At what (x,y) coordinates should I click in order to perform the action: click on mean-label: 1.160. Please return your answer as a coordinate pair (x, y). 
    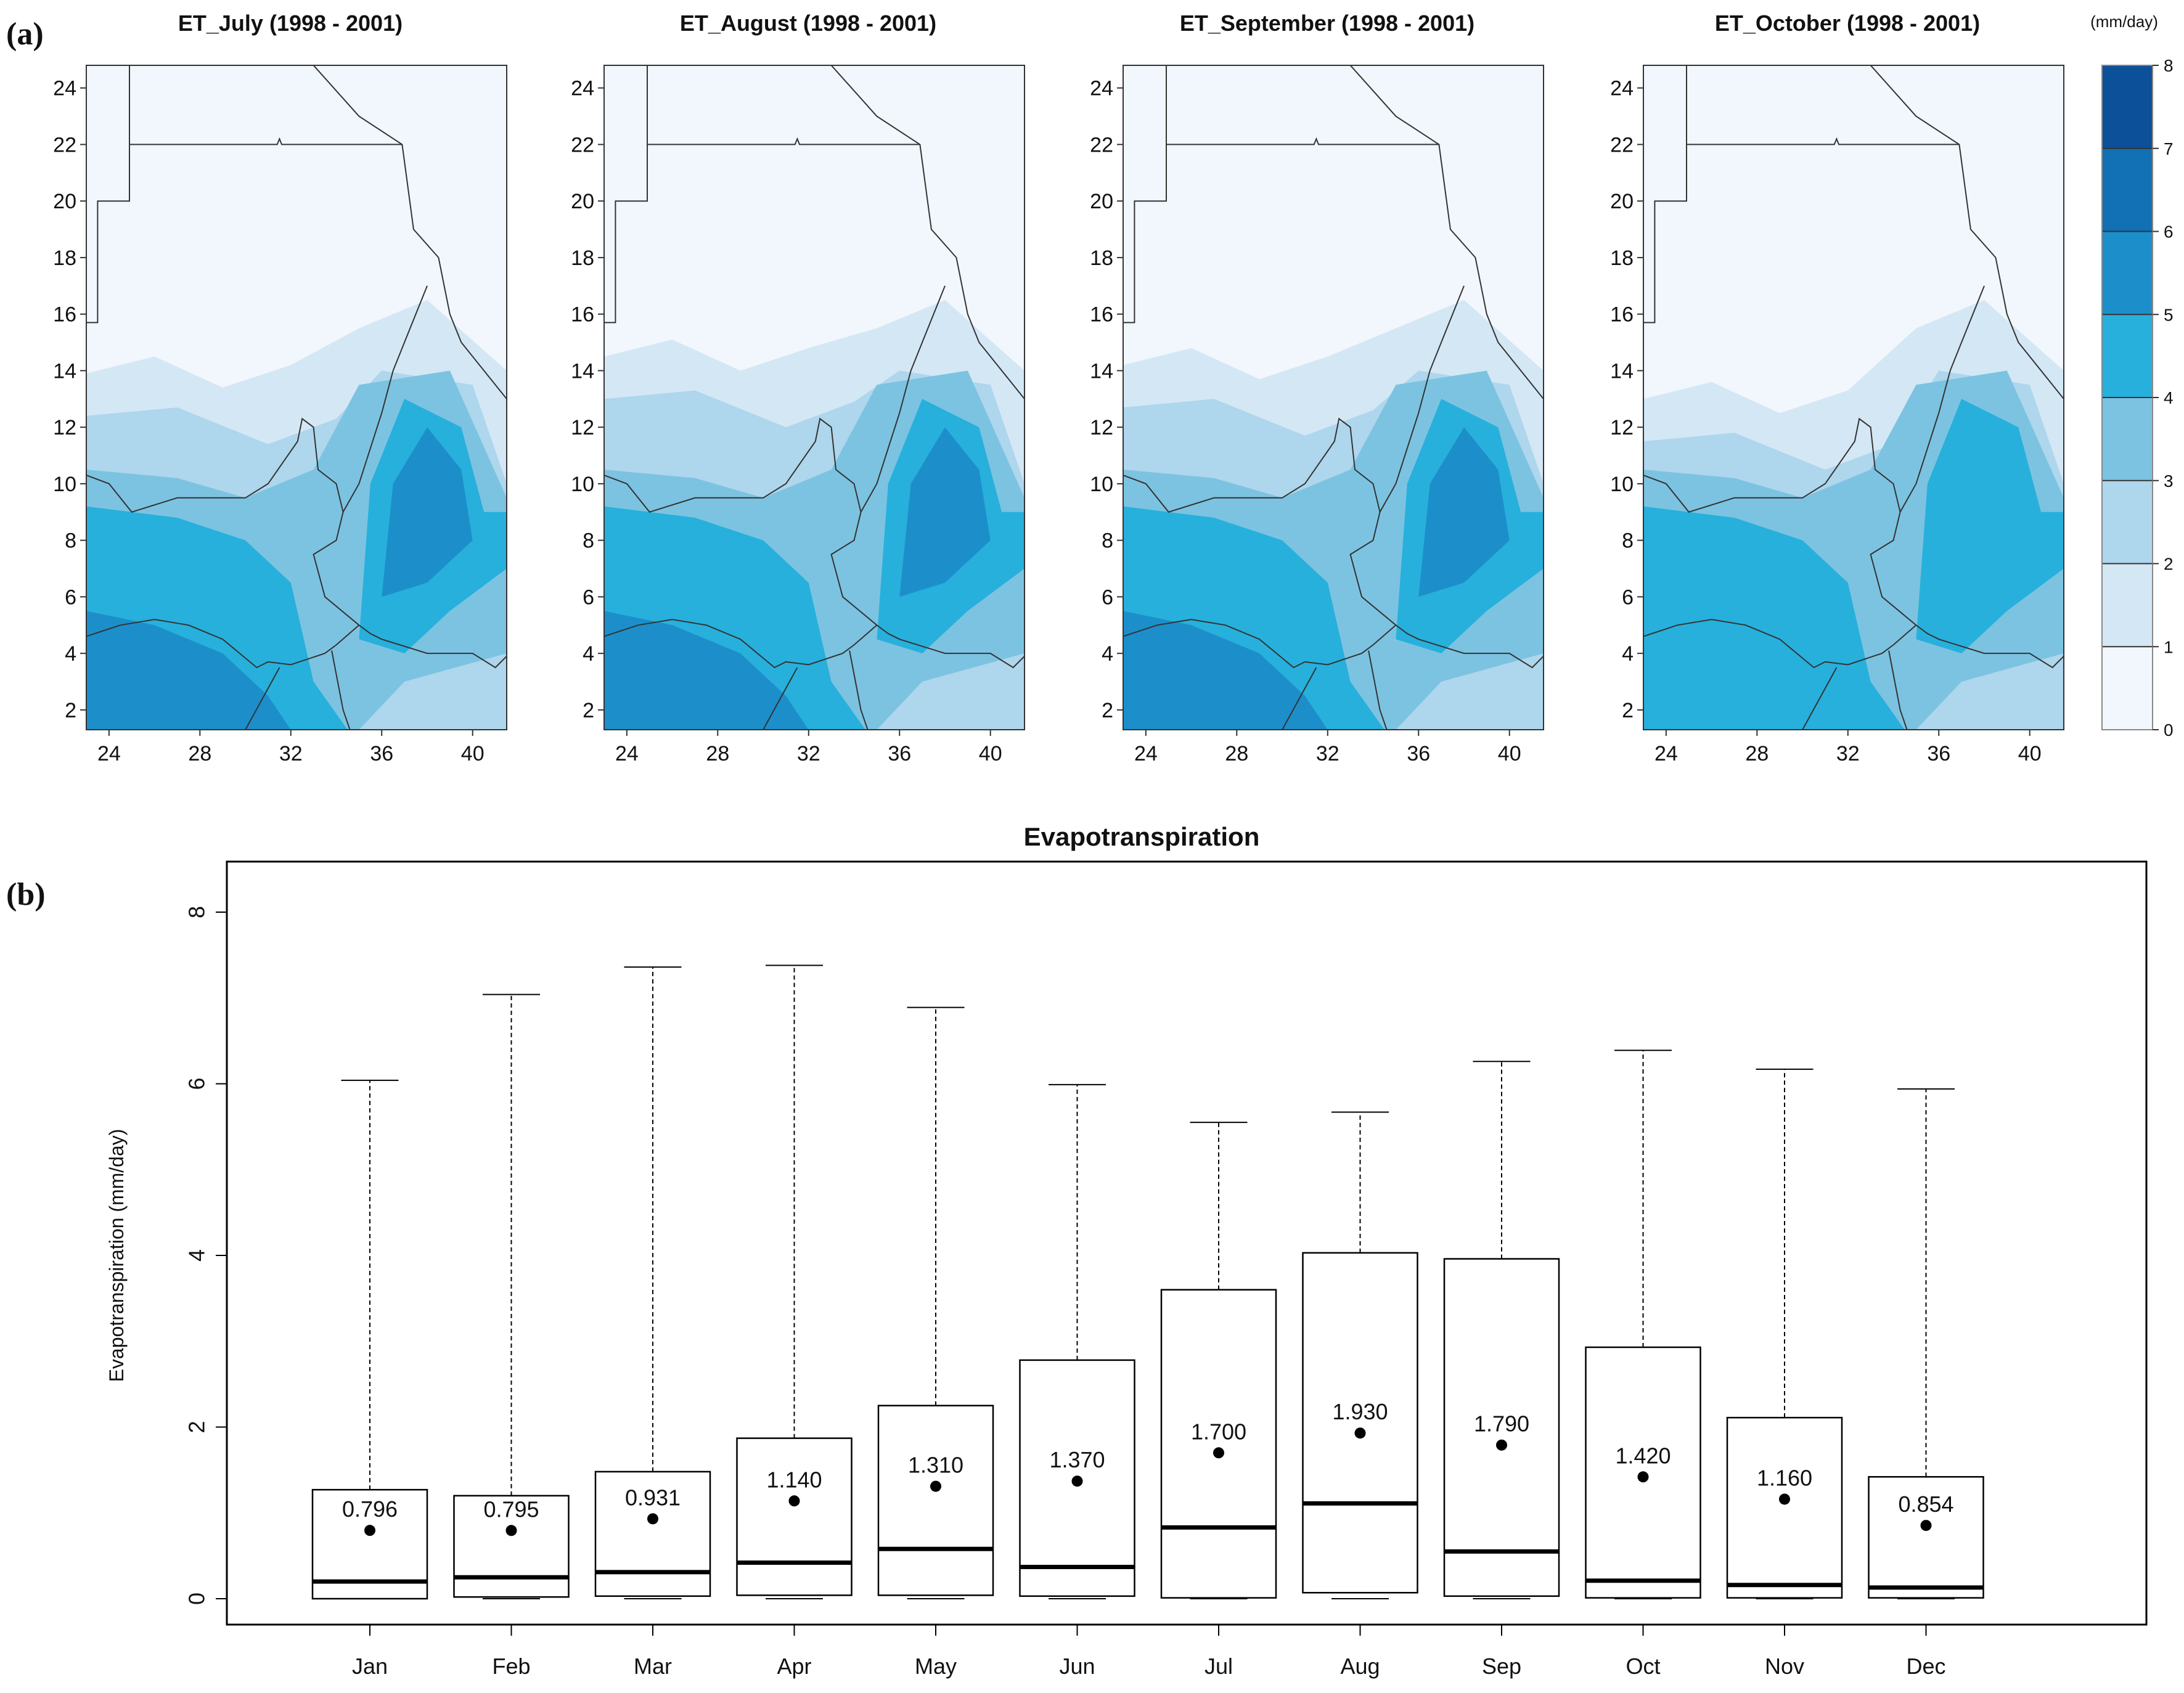
    Looking at the image, I should click on (1784, 1477).